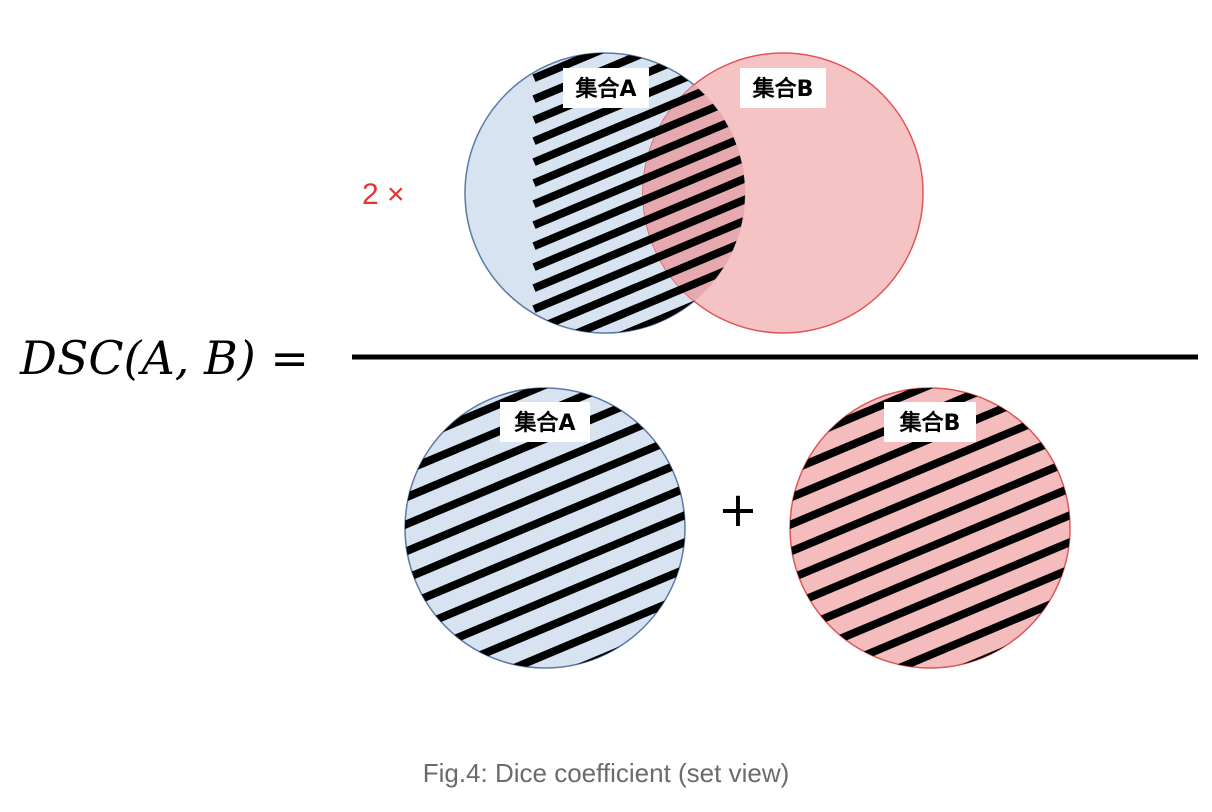 The height and width of the screenshot is (812, 1212). I want to click on intersection-region, so click(693, 166).